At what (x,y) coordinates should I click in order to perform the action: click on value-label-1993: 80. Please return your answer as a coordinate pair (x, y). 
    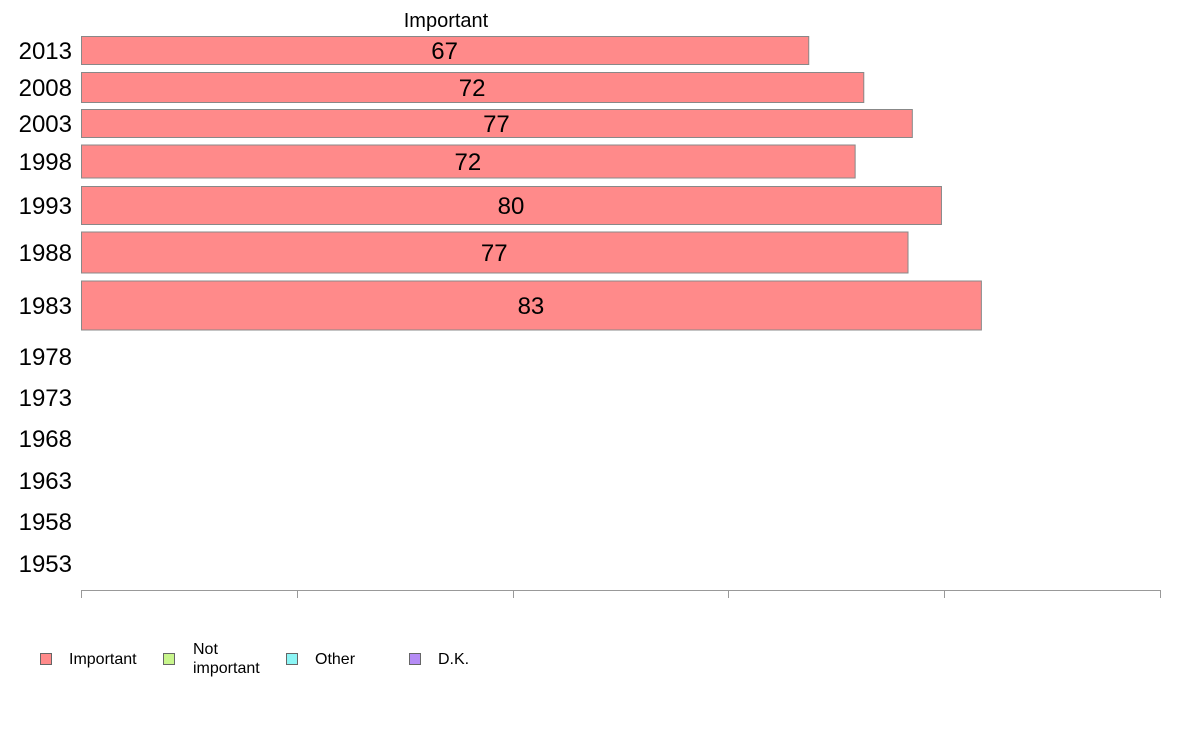
    Looking at the image, I should click on (511, 206).